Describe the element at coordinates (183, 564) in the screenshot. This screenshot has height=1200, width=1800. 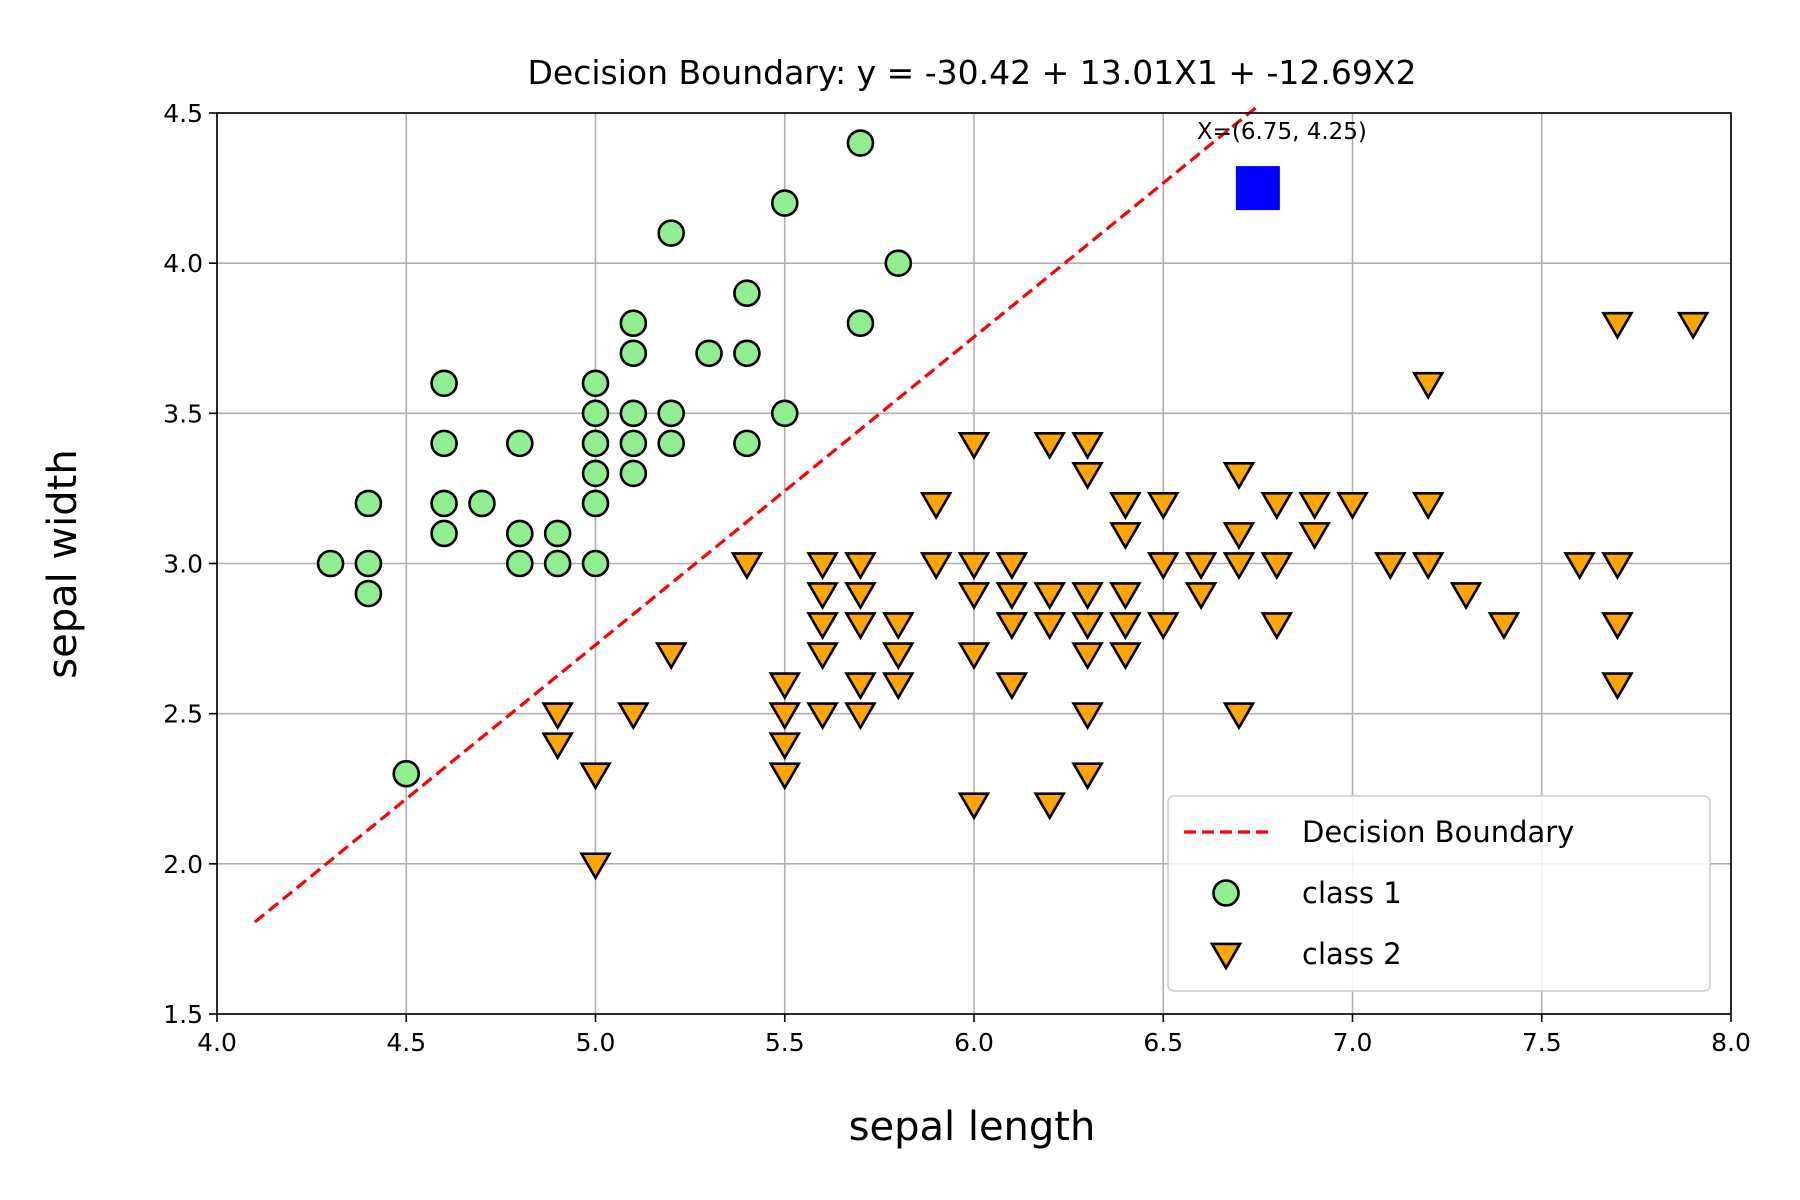
I see `y-tick-label: 3.0` at that location.